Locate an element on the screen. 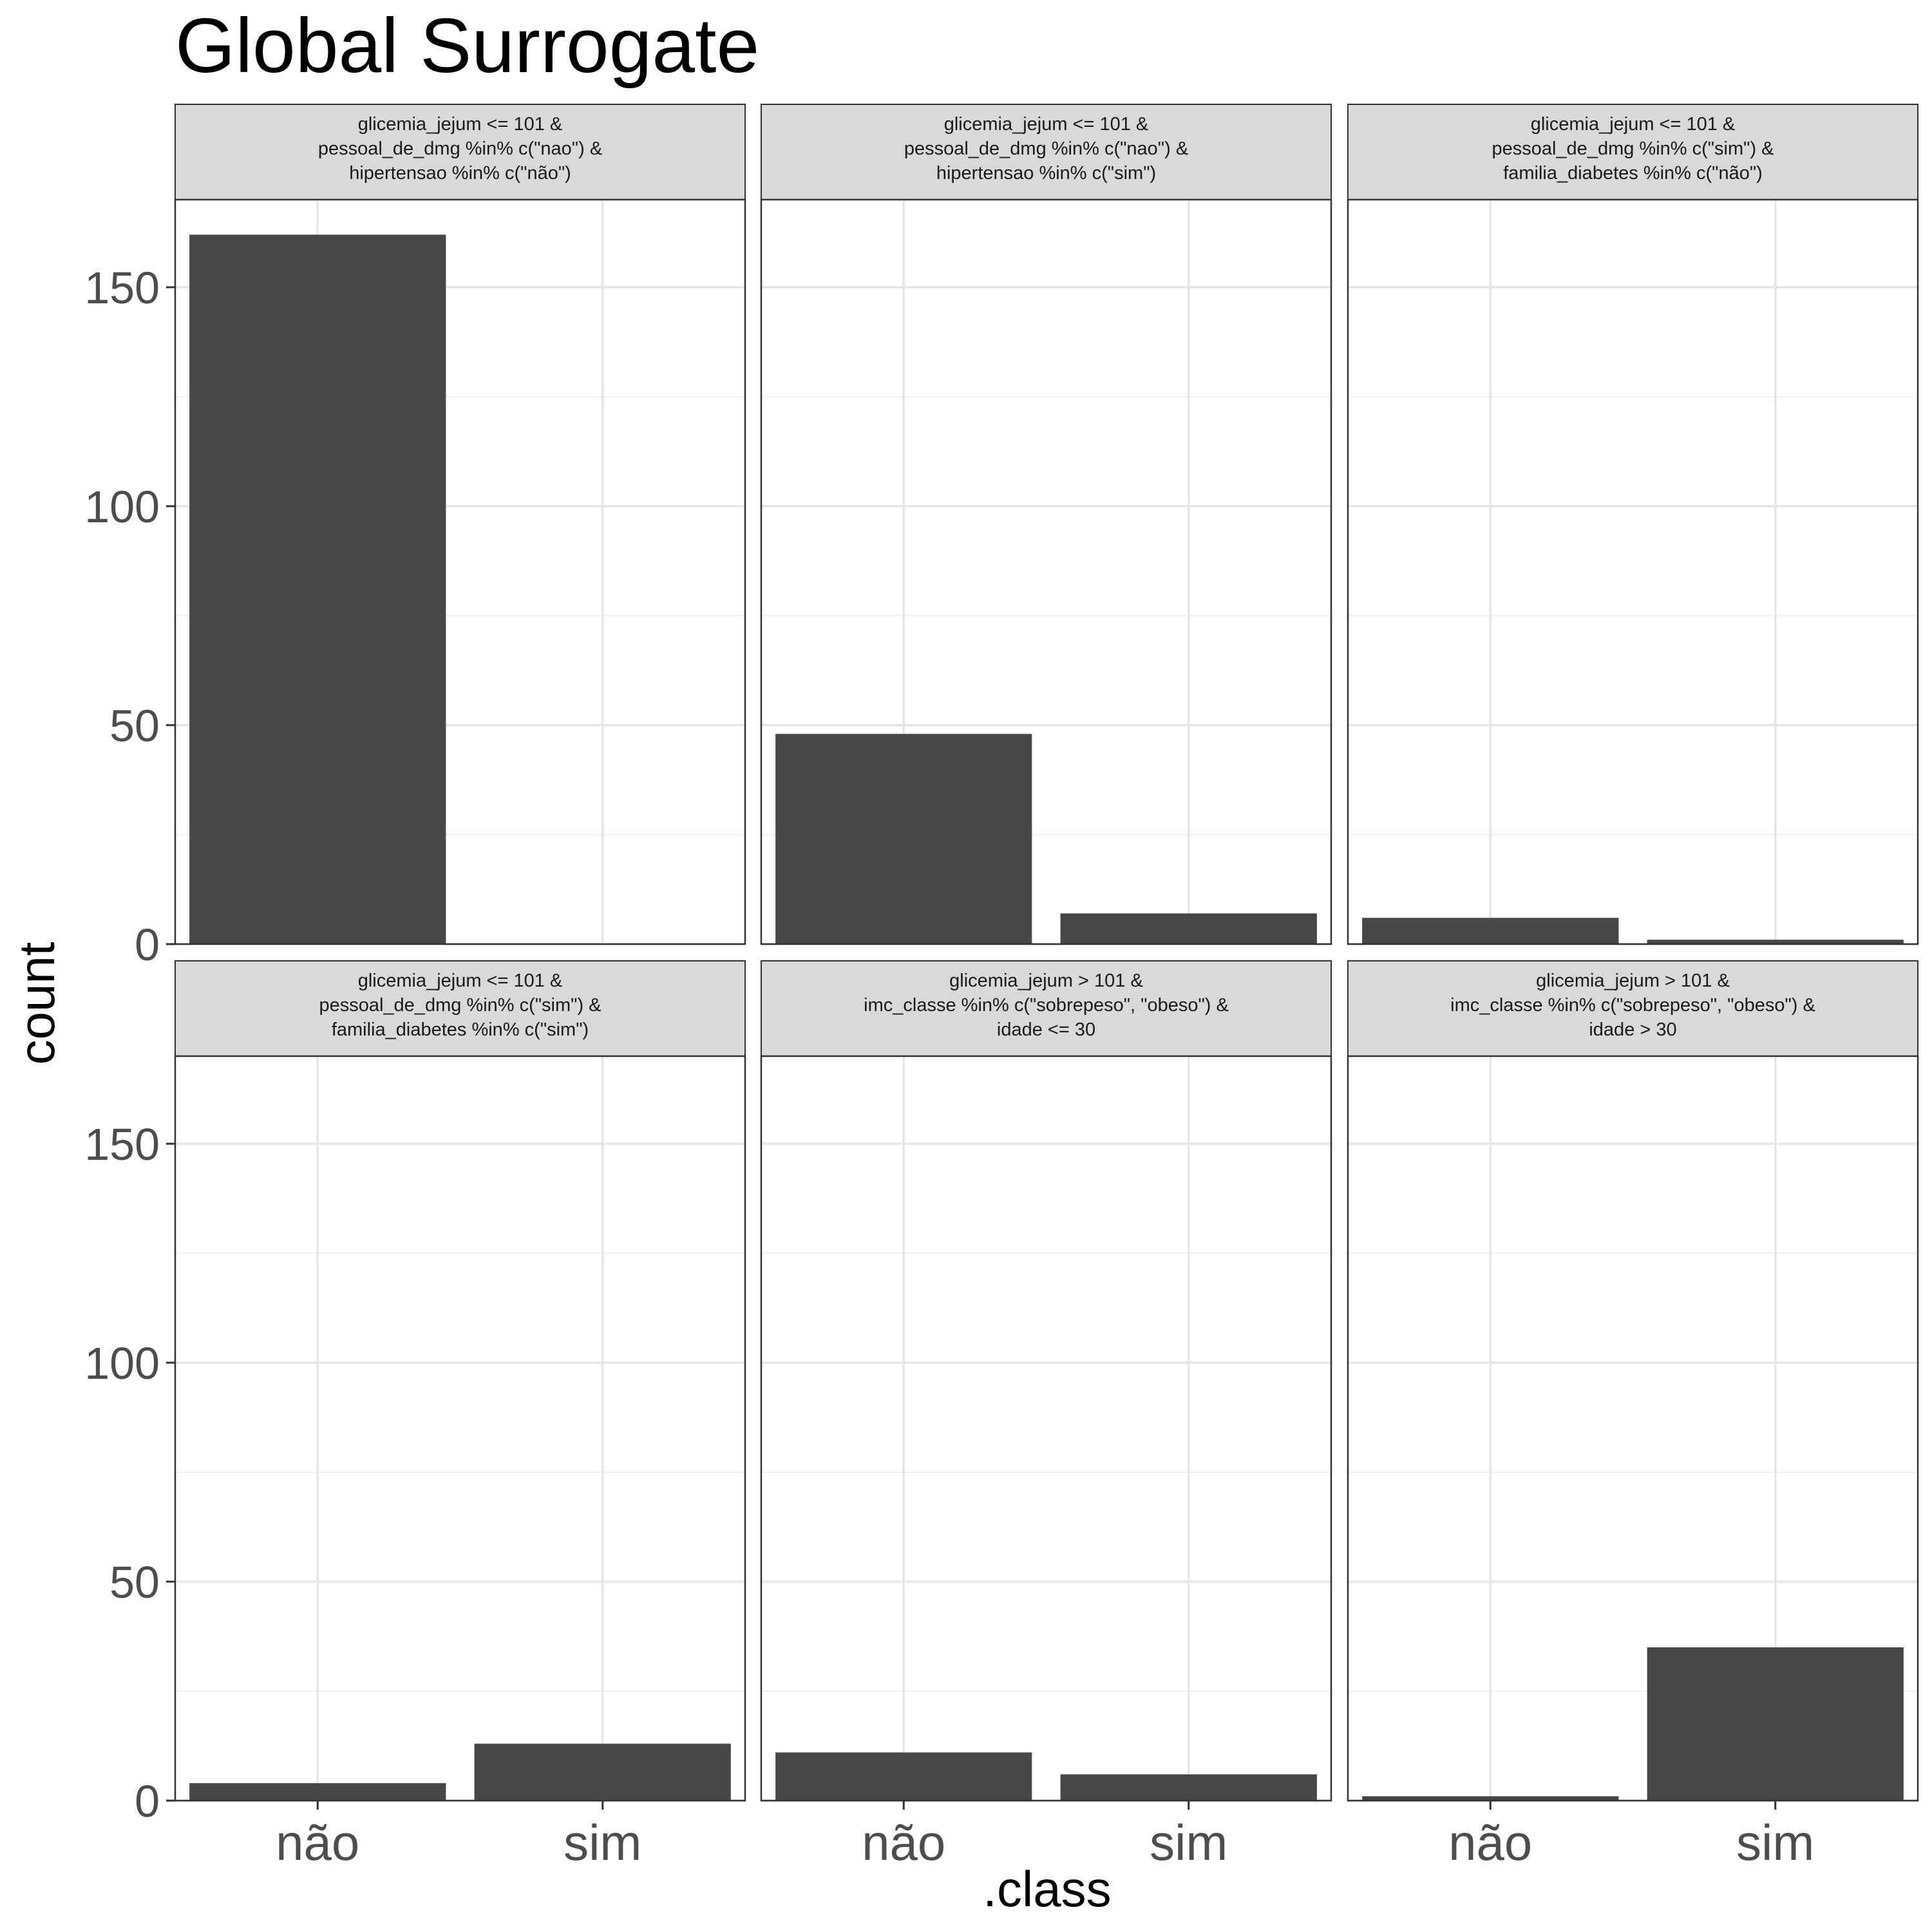 The width and height of the screenshot is (1932, 1932). facet-strip-label: hipertensao %in% c("sim") is located at coordinates (1046, 174).